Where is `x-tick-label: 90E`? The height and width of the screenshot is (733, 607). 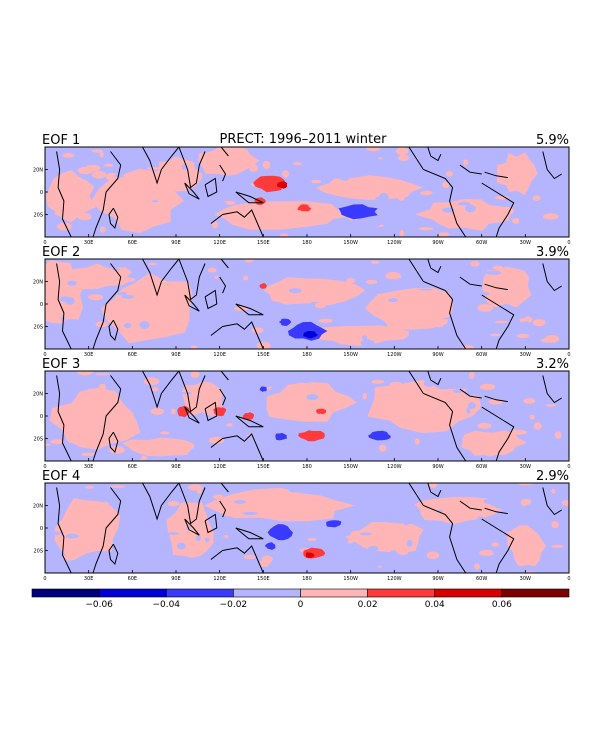 x-tick-label: 90E is located at coordinates (176, 579).